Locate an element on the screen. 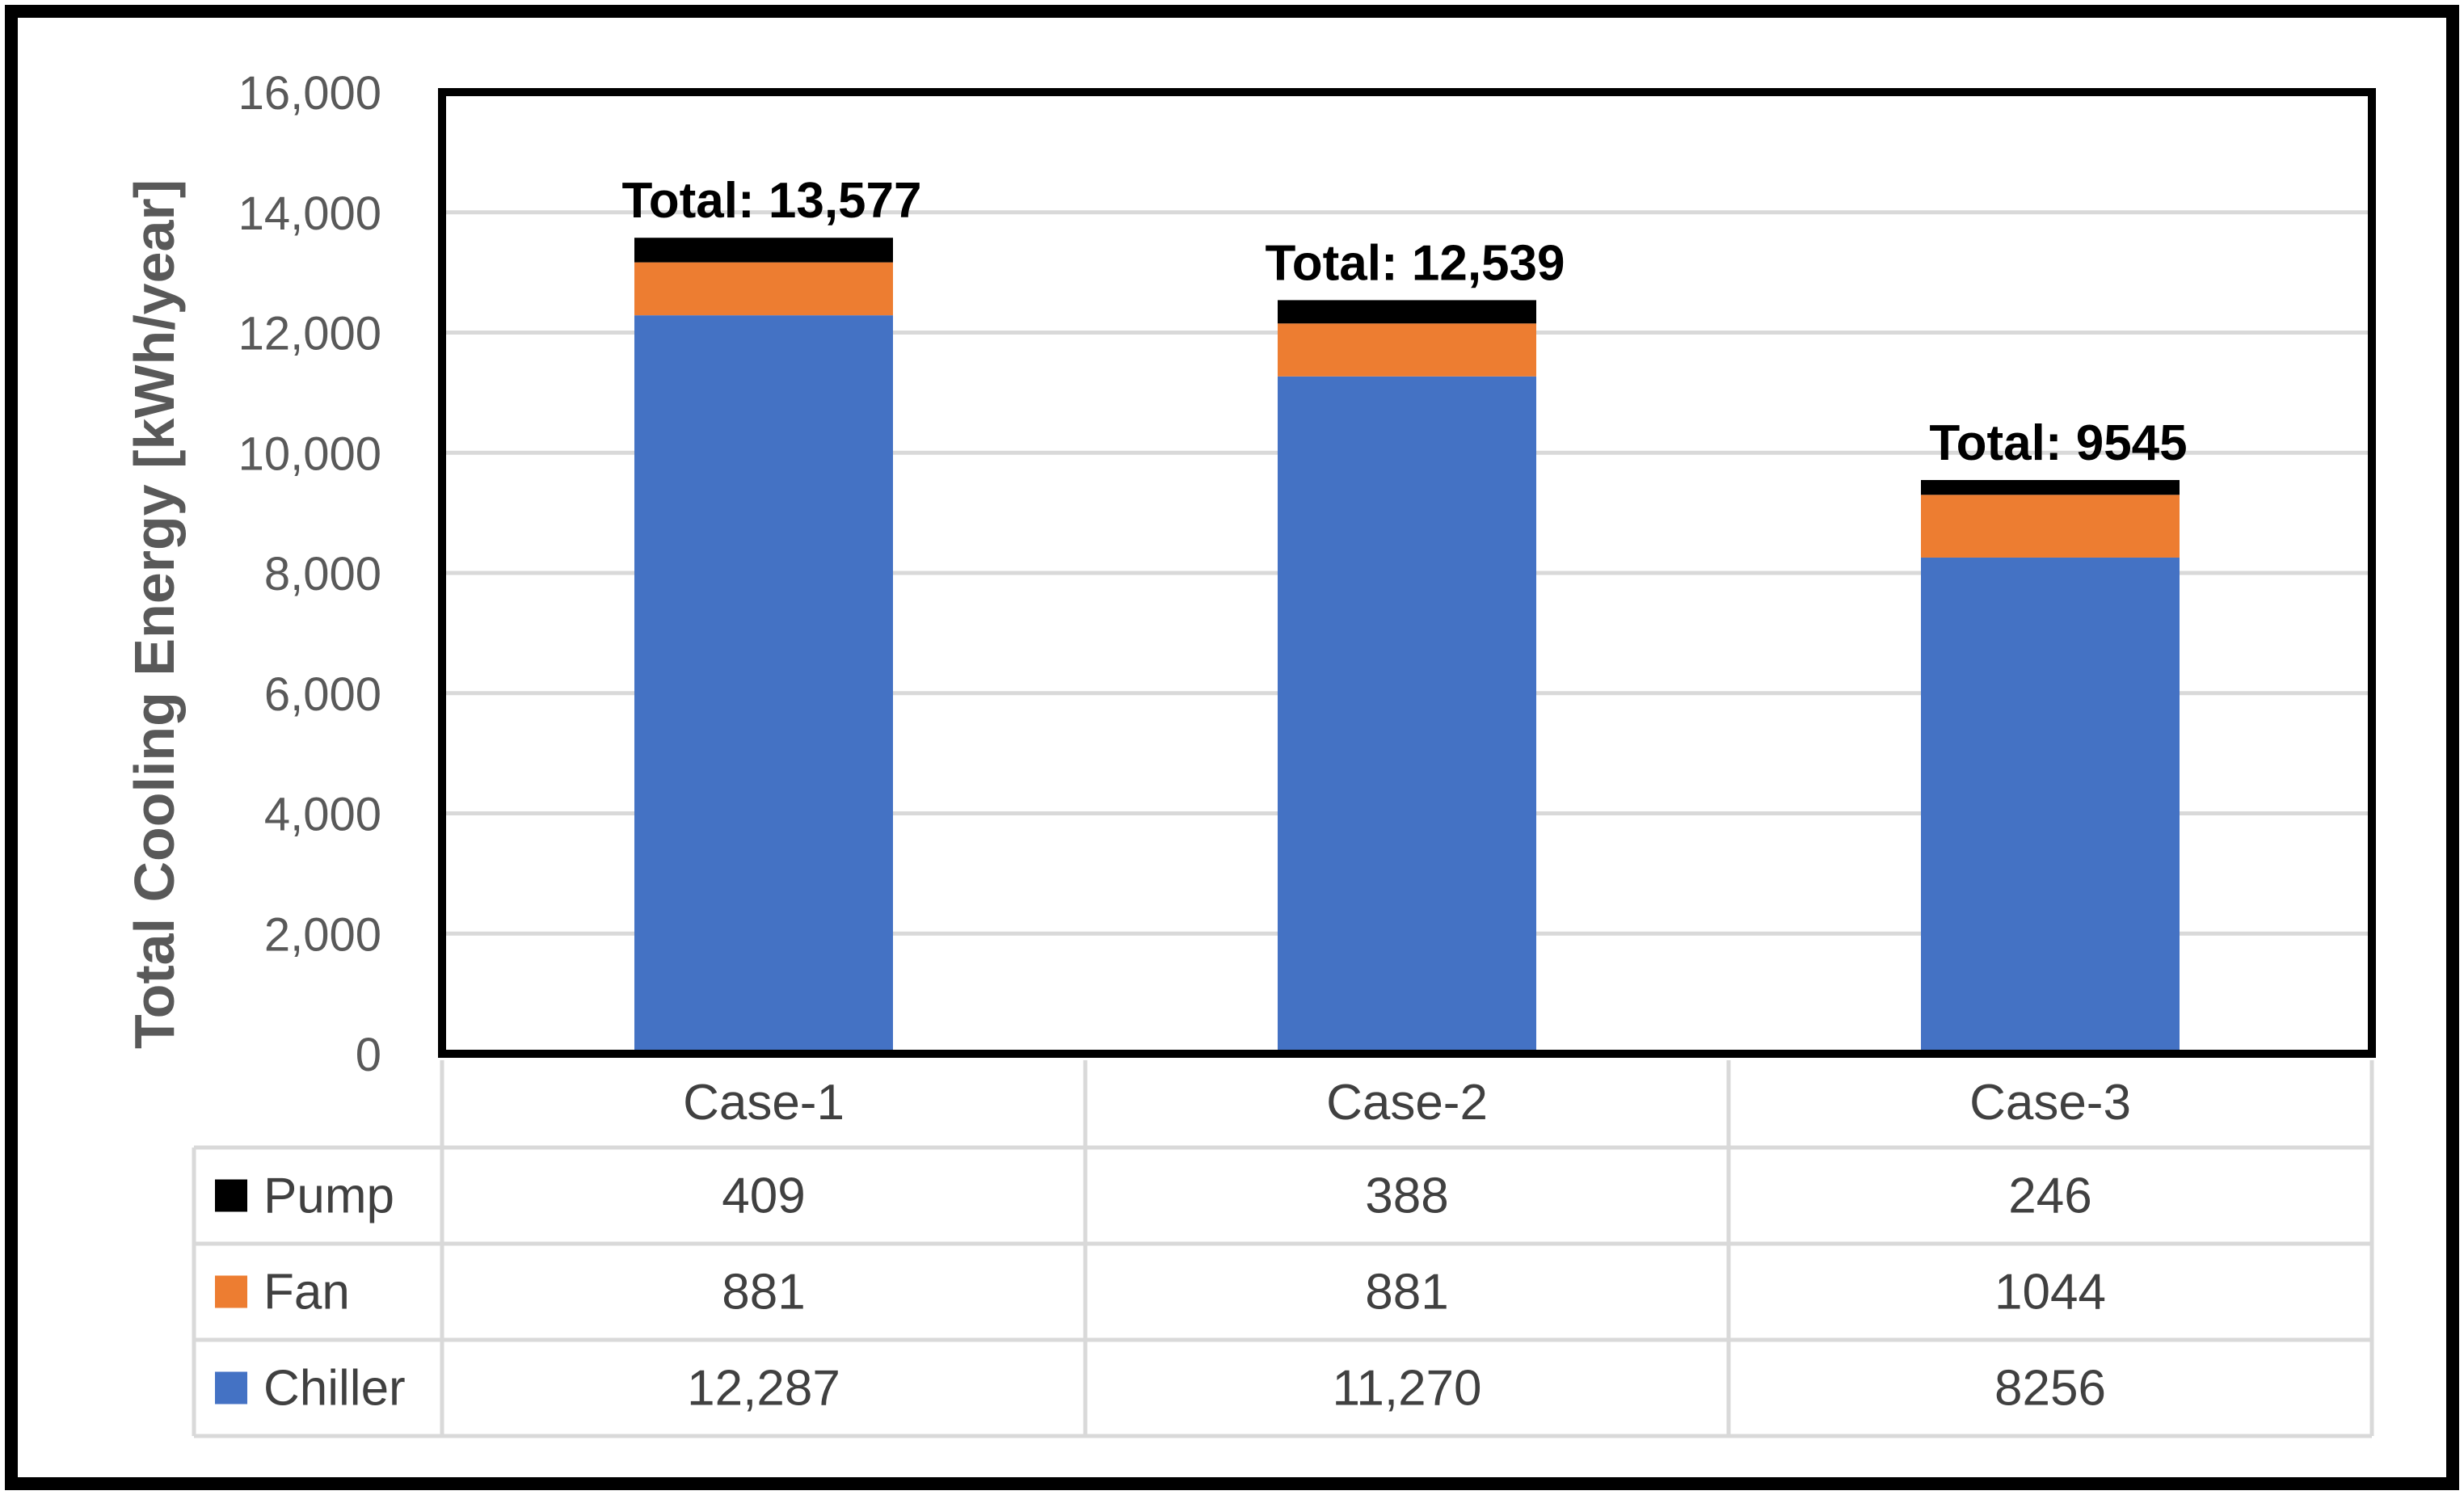 The width and height of the screenshot is (2464, 1495). y-tick-label: 0 is located at coordinates (368, 1055).